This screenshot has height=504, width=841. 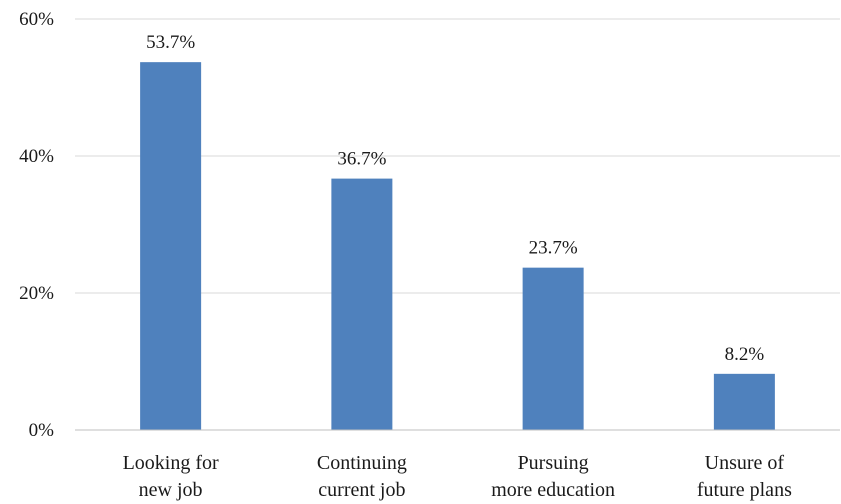 What do you see at coordinates (361, 159) in the screenshot?
I see `bar-value-label: 36.7%` at bounding box center [361, 159].